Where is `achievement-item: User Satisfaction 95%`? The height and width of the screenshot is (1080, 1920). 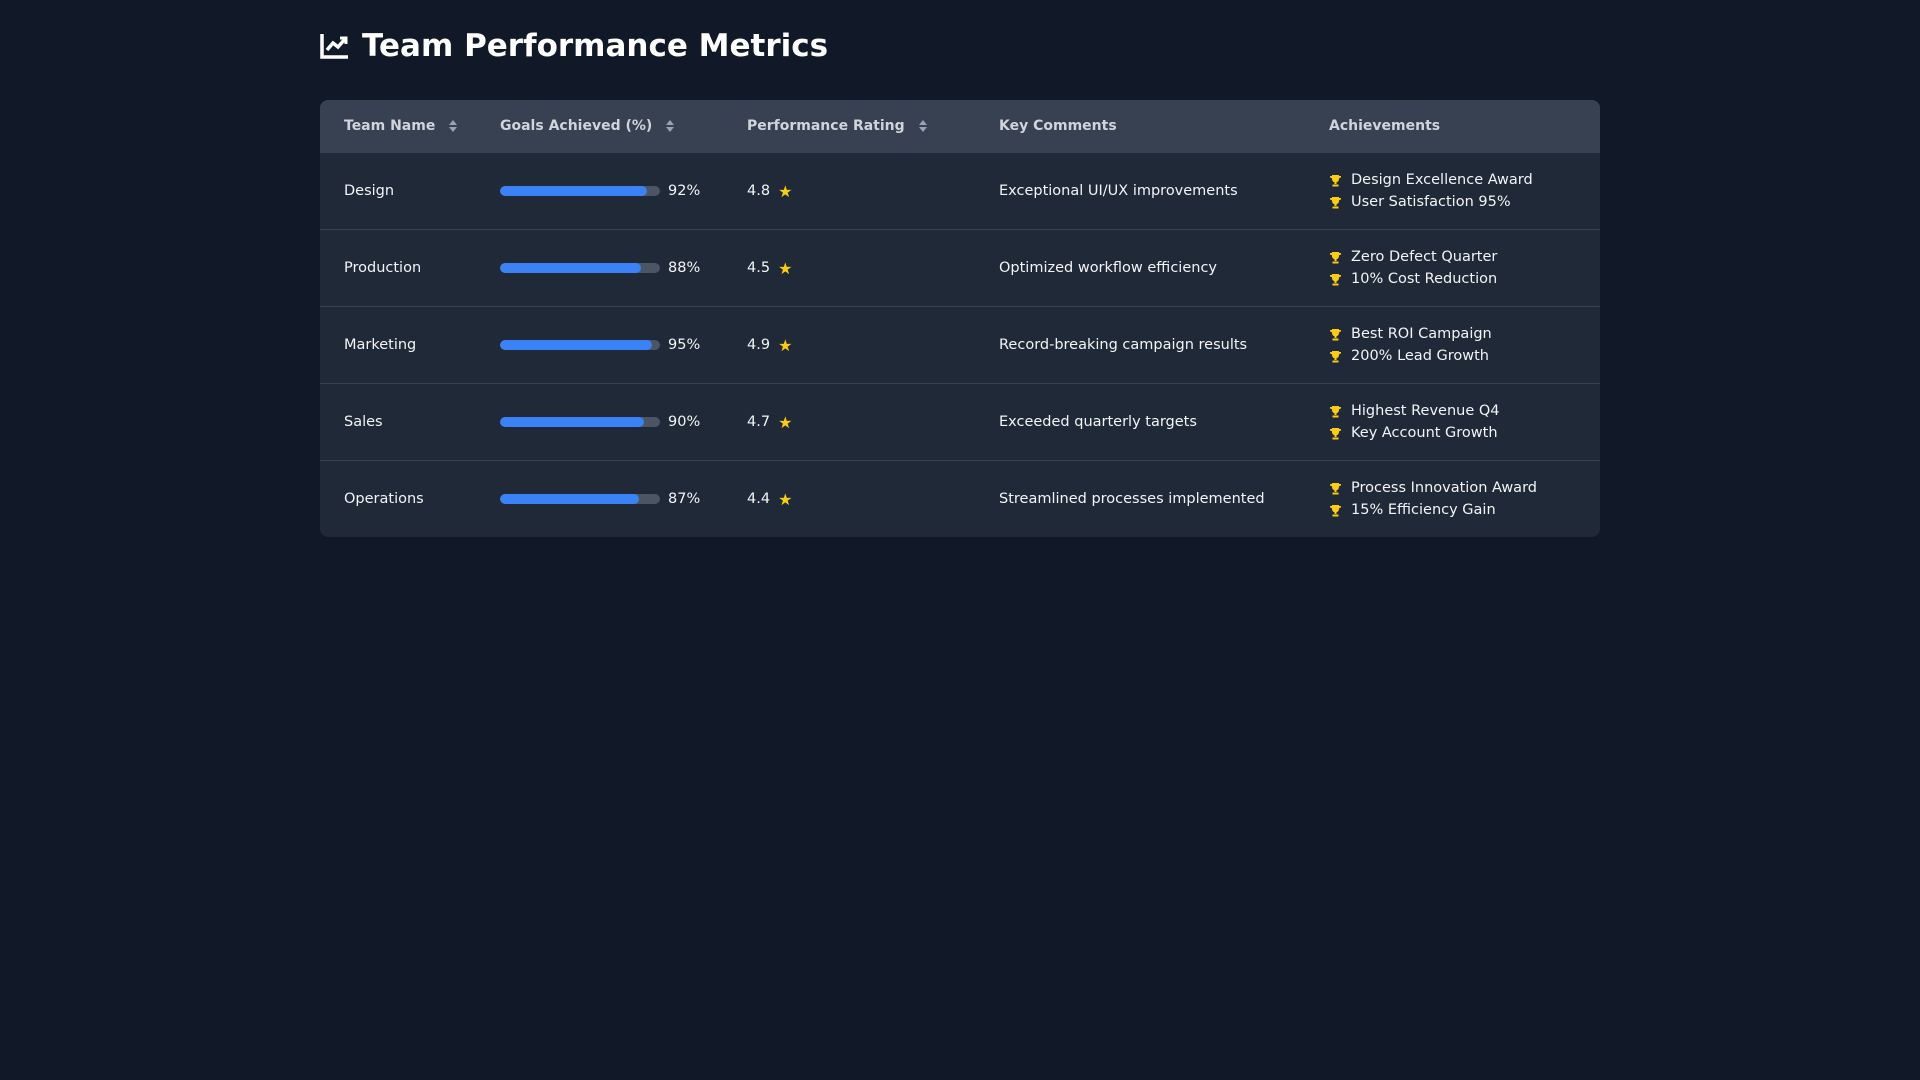 achievement-item: User Satisfaction 95% is located at coordinates (1464, 202).